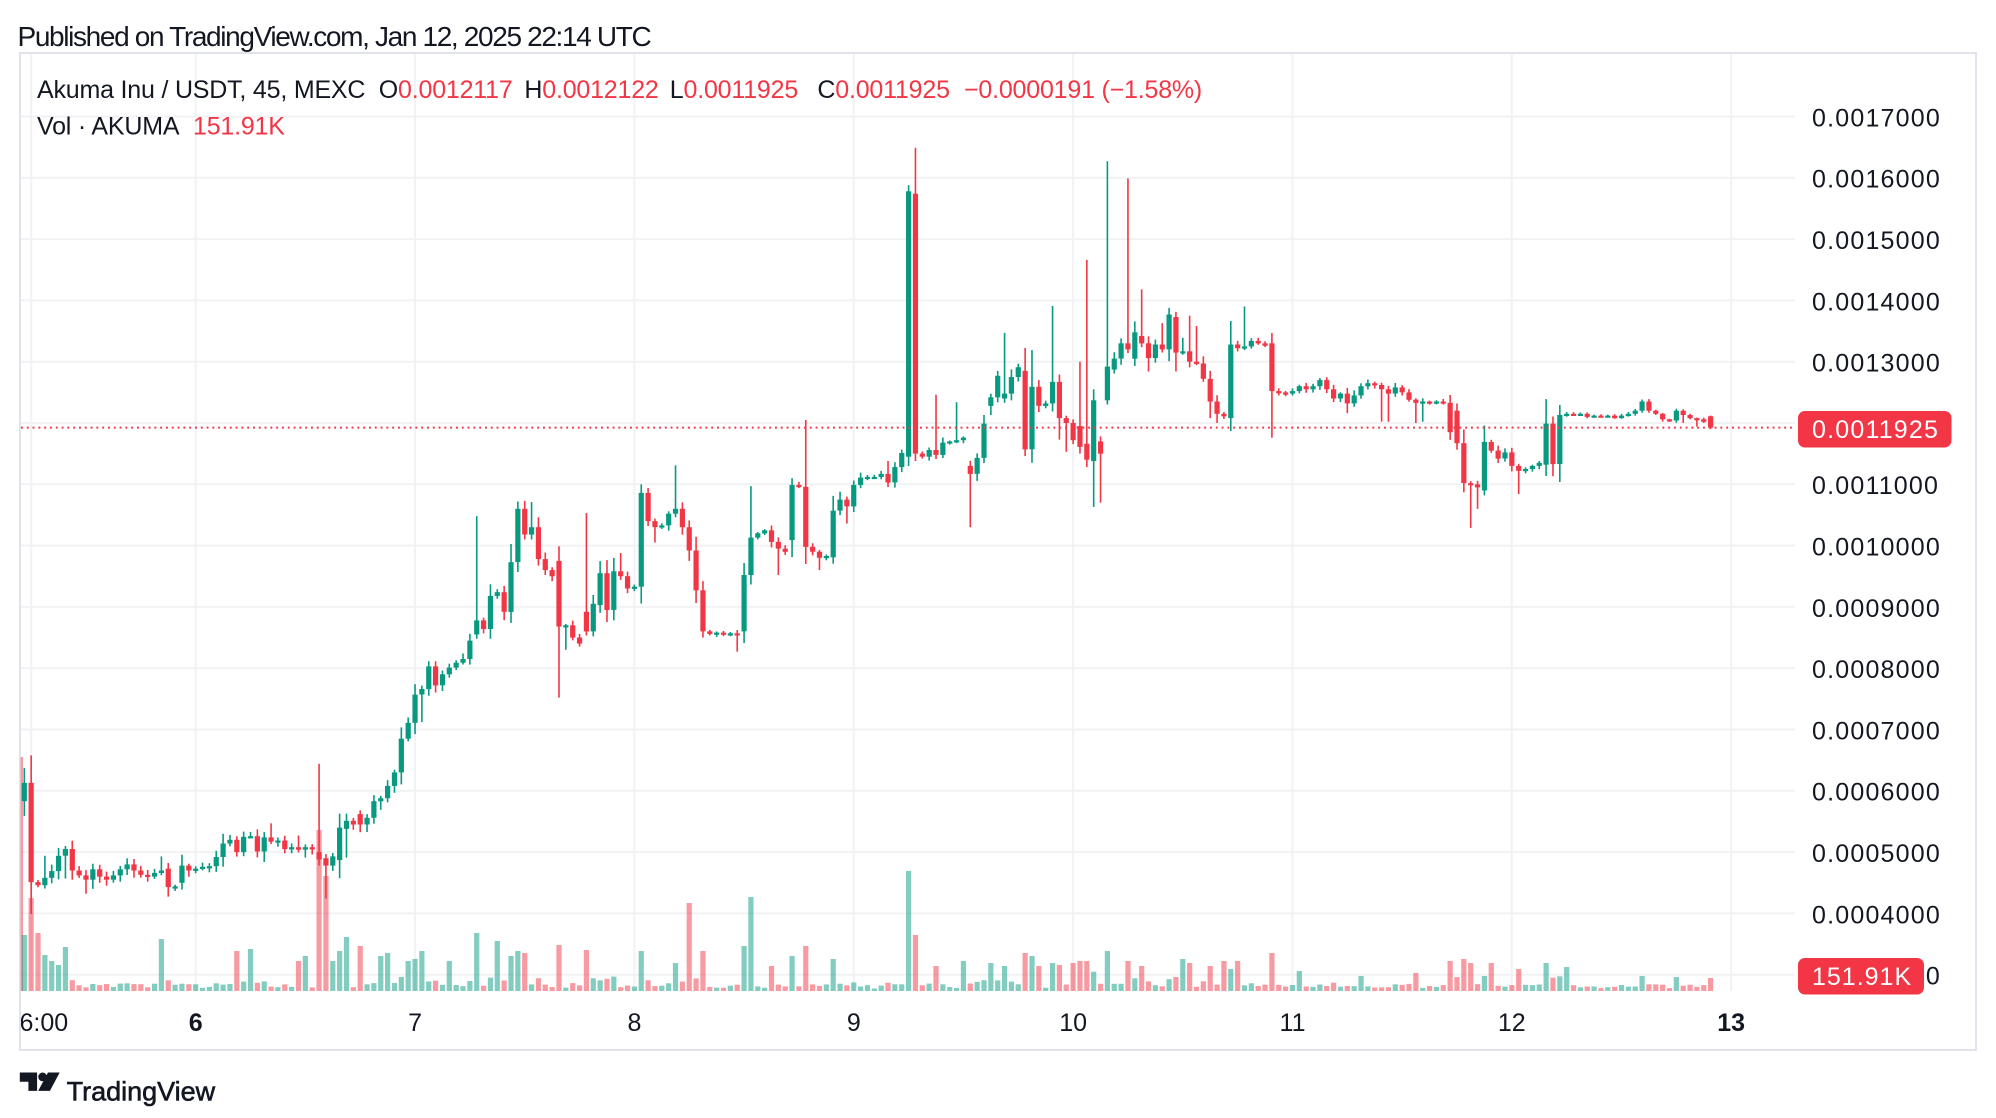 The width and height of the screenshot is (1996, 1118). Describe the element at coordinates (1876, 731) in the screenshot. I see `svg-text: 0.0007000` at that location.